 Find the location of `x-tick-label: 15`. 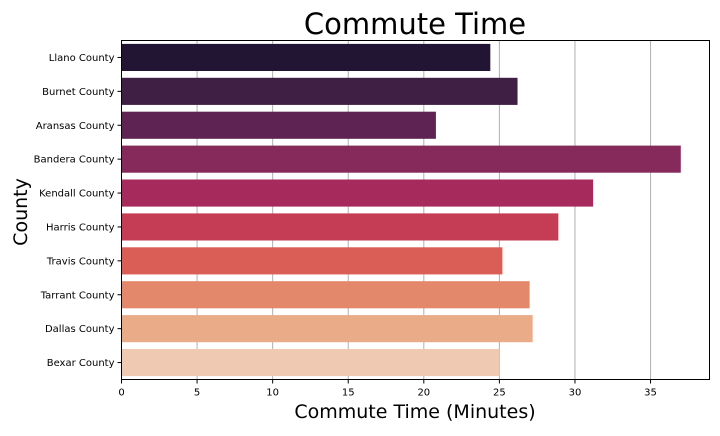

x-tick-label: 15 is located at coordinates (348, 393).